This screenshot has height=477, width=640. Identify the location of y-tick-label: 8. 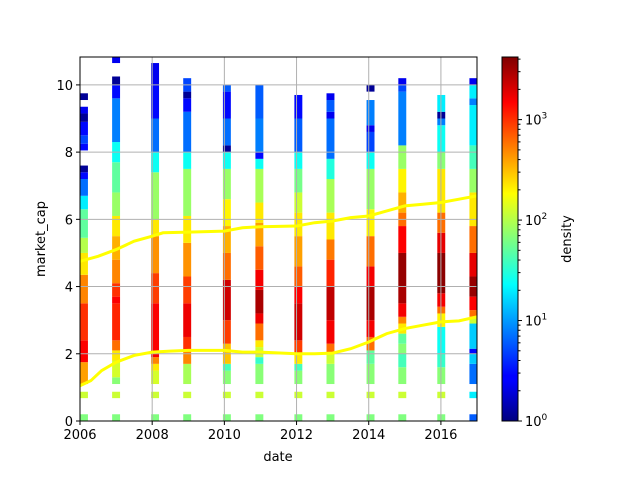
(69, 153).